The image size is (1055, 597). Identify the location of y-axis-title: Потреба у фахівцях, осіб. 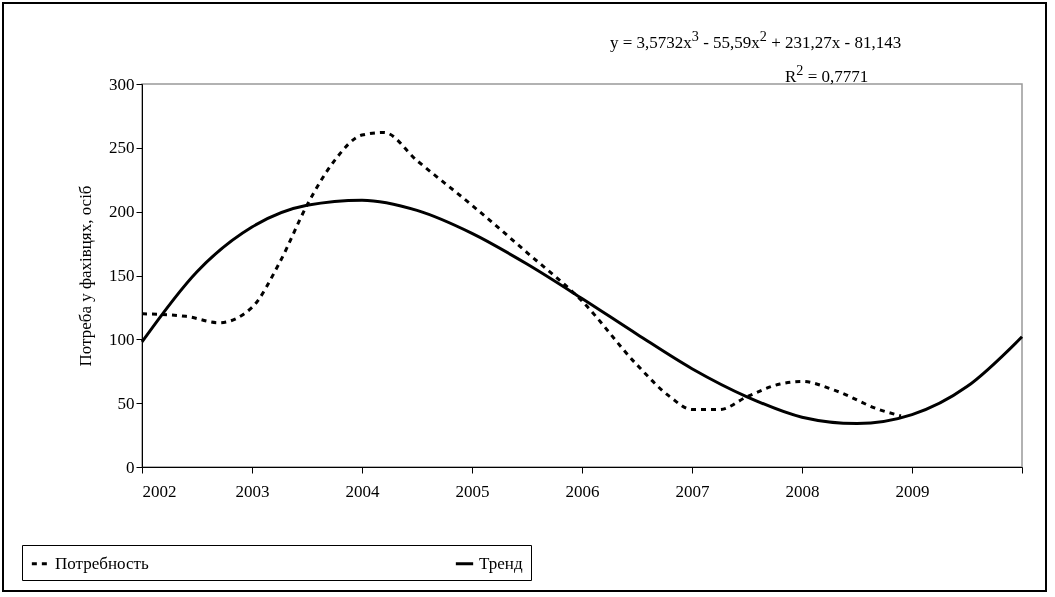
(85, 276).